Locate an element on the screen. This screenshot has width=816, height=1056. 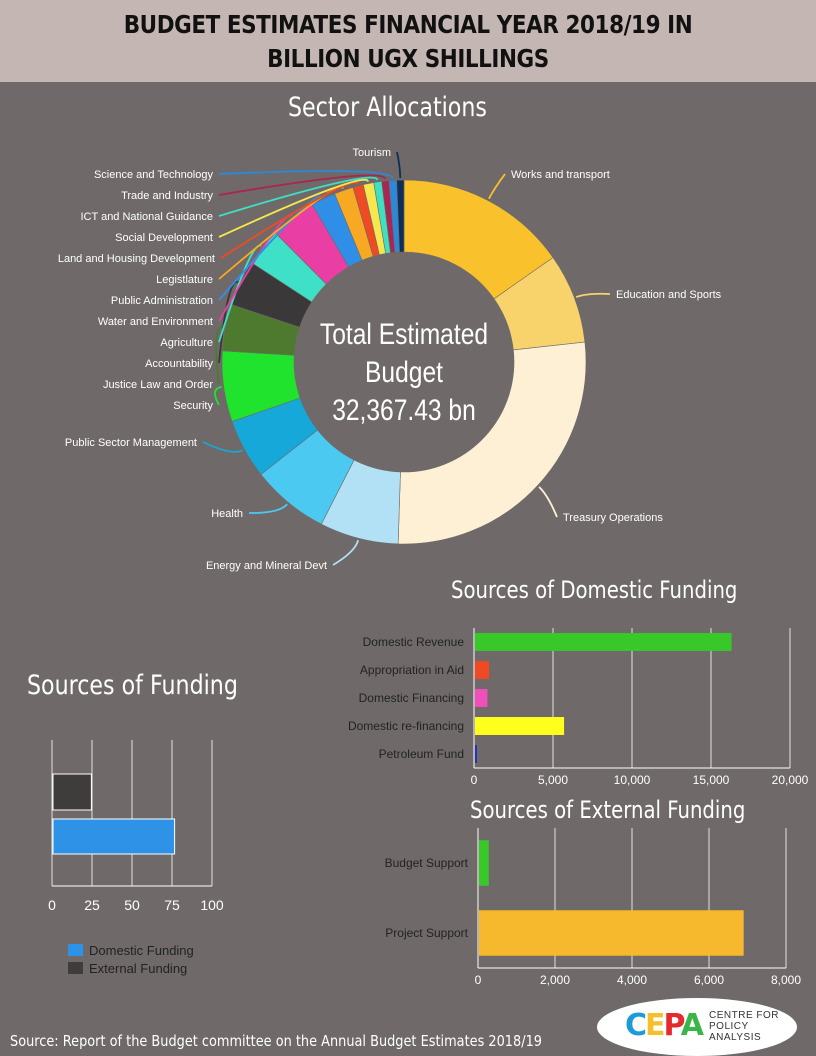
legend-item-external: External Funding is located at coordinates (131, 968).